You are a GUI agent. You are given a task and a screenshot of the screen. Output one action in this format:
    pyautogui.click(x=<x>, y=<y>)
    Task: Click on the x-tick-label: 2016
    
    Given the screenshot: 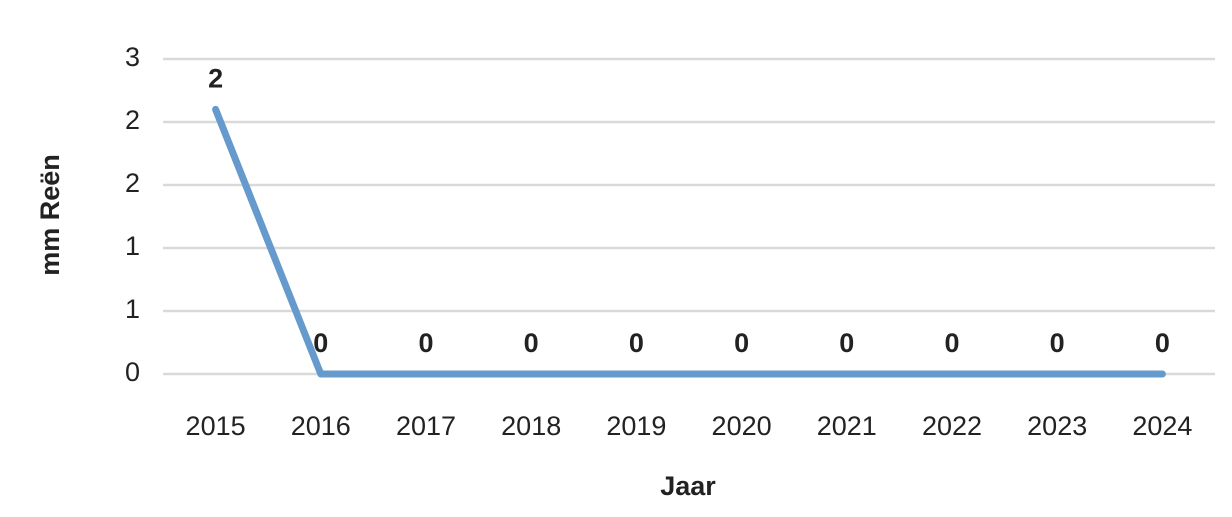 What is the action you would take?
    pyautogui.click(x=321, y=426)
    